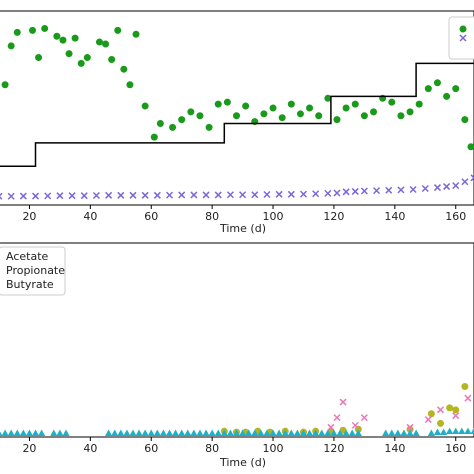 Image resolution: width=474 pixels, height=474 pixels. I want to click on top-legend-green-marker, so click(463, 29).